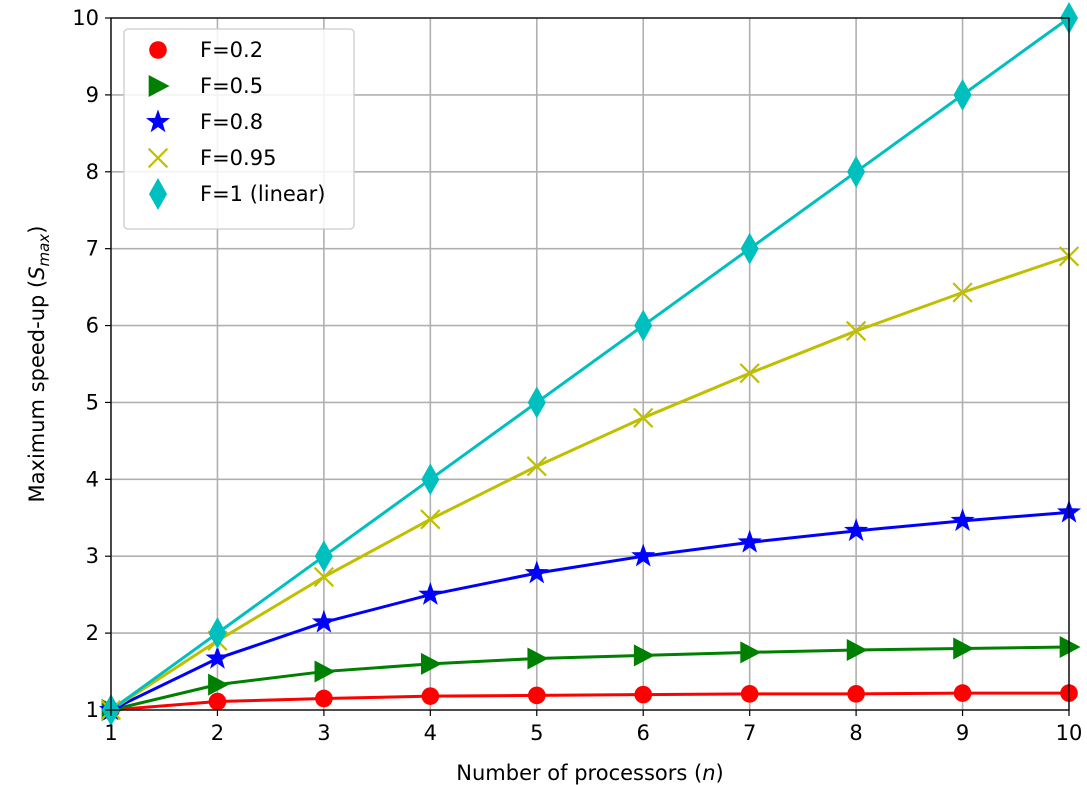 The width and height of the screenshot is (1087, 785). Describe the element at coordinates (92, 249) in the screenshot. I see `y-tick-label: 7` at that location.